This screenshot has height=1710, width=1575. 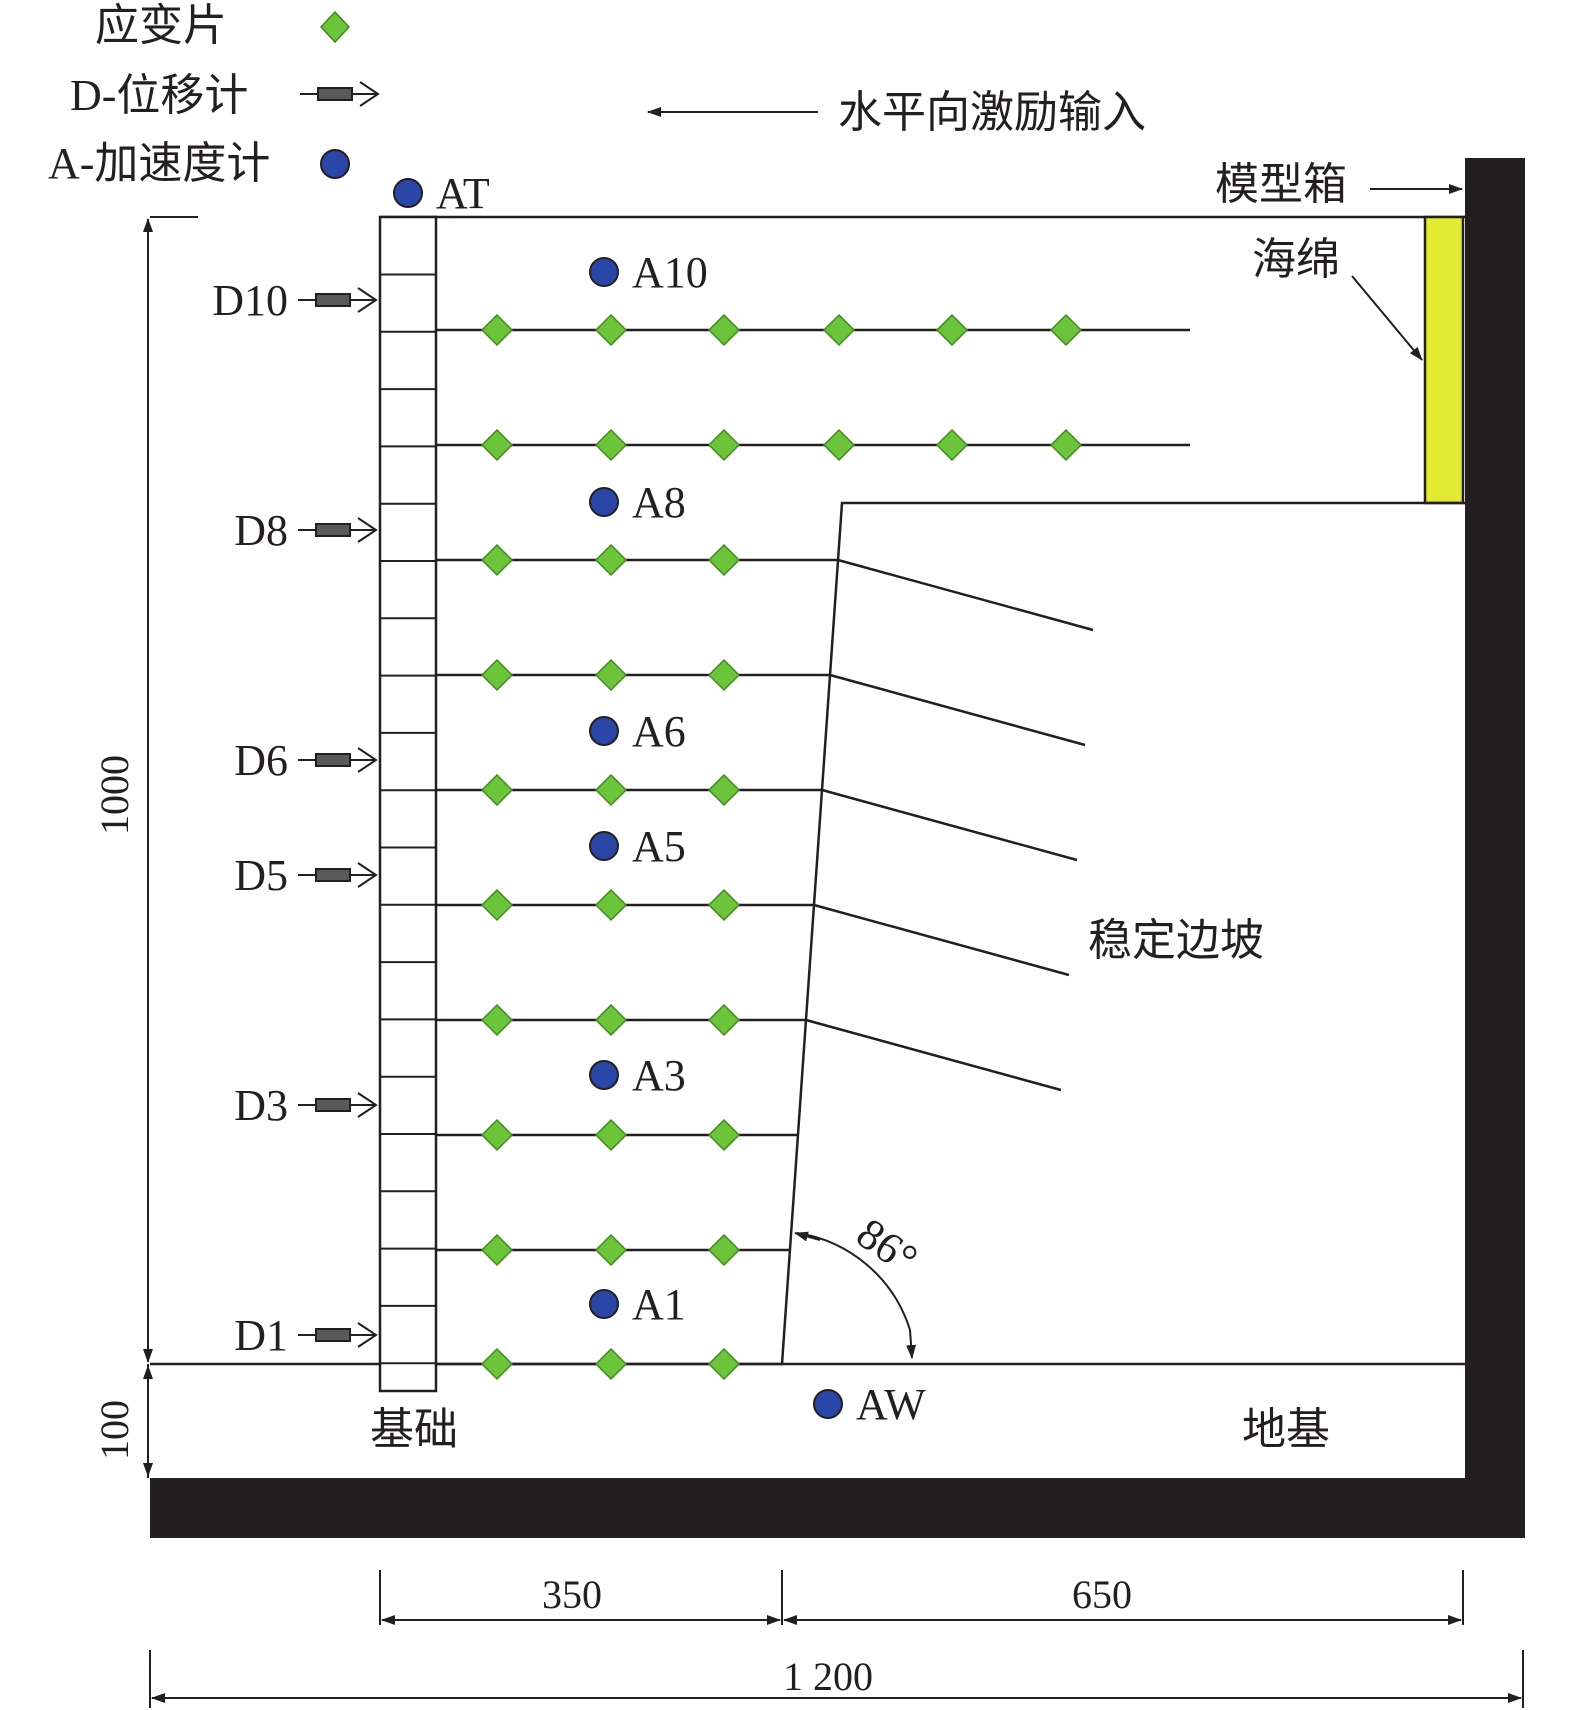 I want to click on model-box-right-wall, so click(x=1495, y=848).